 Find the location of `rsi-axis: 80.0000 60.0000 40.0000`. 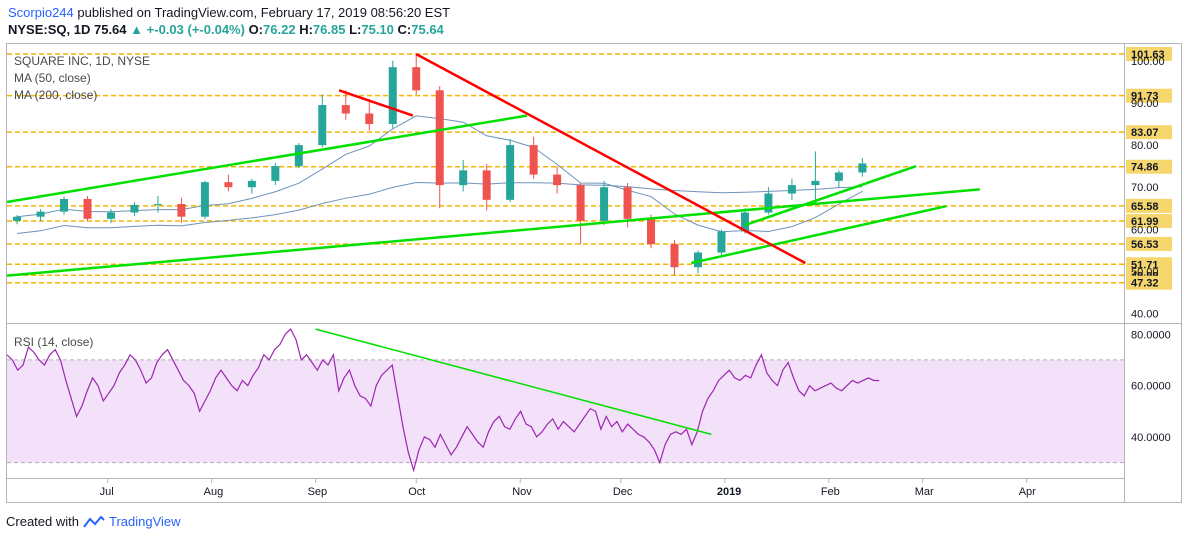

rsi-axis: 80.0000 60.0000 40.0000 is located at coordinates (1151, 386).